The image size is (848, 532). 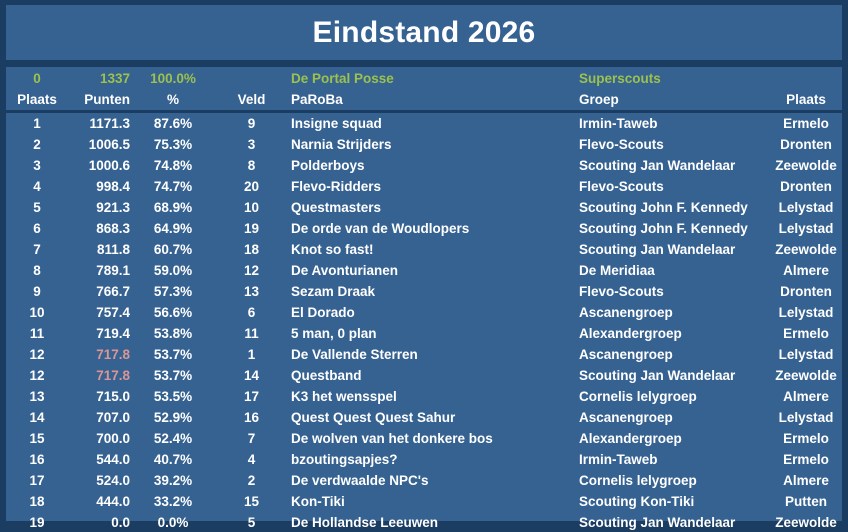 What do you see at coordinates (318, 501) in the screenshot?
I see `cell-teamnaam: Kon-Tiki` at bounding box center [318, 501].